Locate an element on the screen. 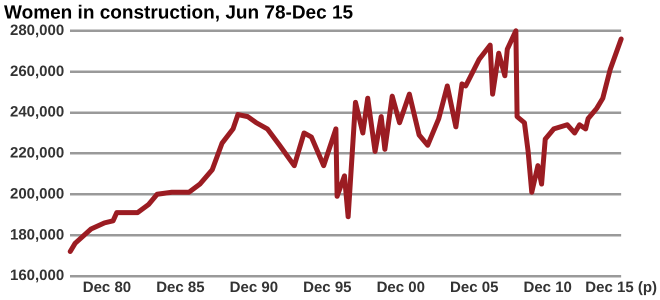  y-tick-label: 220,000 is located at coordinates (37, 153).